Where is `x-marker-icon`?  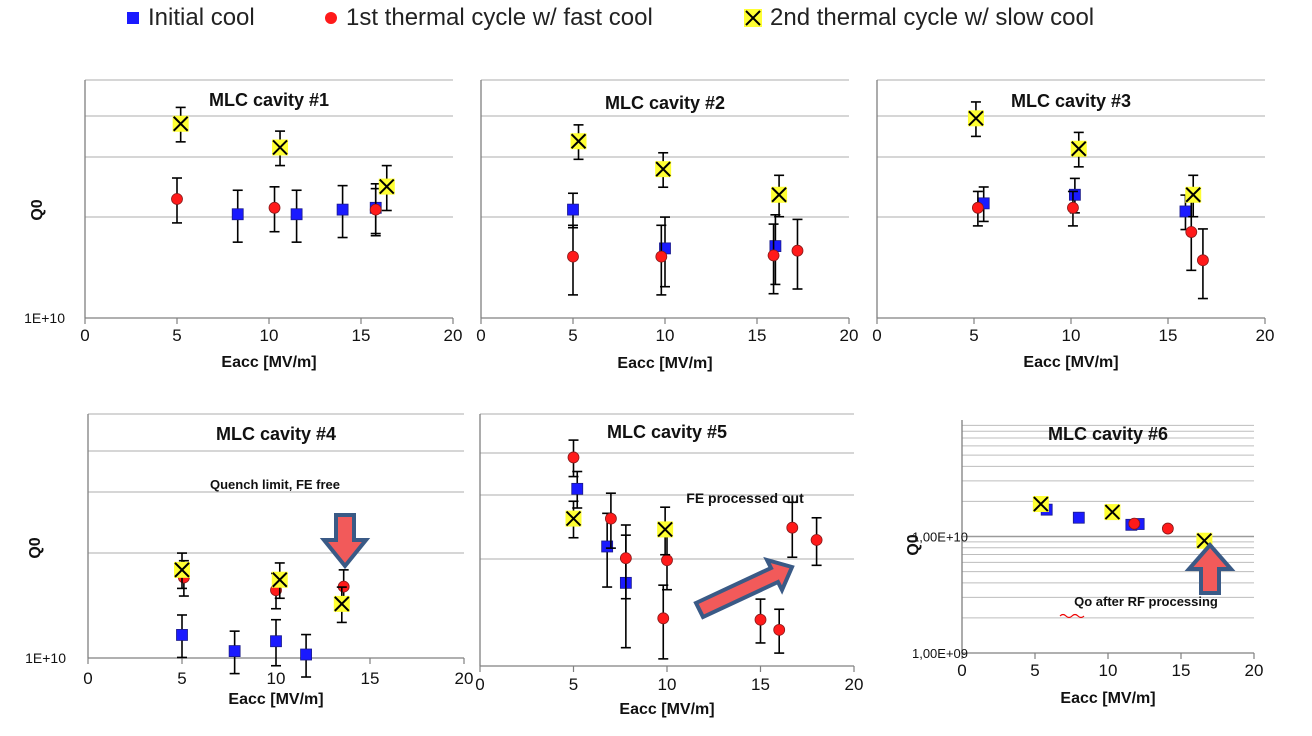 x-marker-icon is located at coordinates (753, 18).